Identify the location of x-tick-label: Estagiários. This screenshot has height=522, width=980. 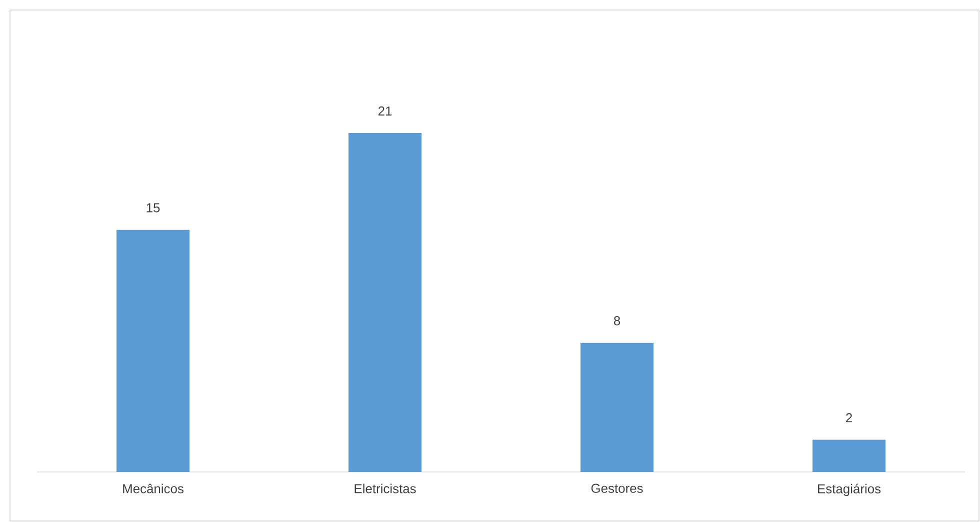
(849, 490).